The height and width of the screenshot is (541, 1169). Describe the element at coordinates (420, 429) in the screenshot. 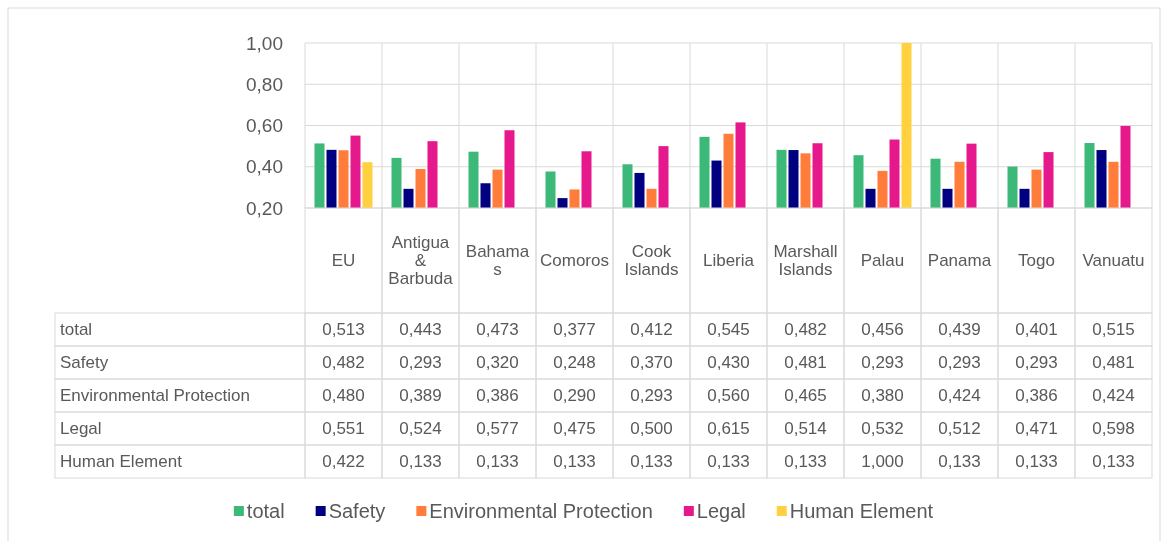

I see `data-label: 0,524` at that location.